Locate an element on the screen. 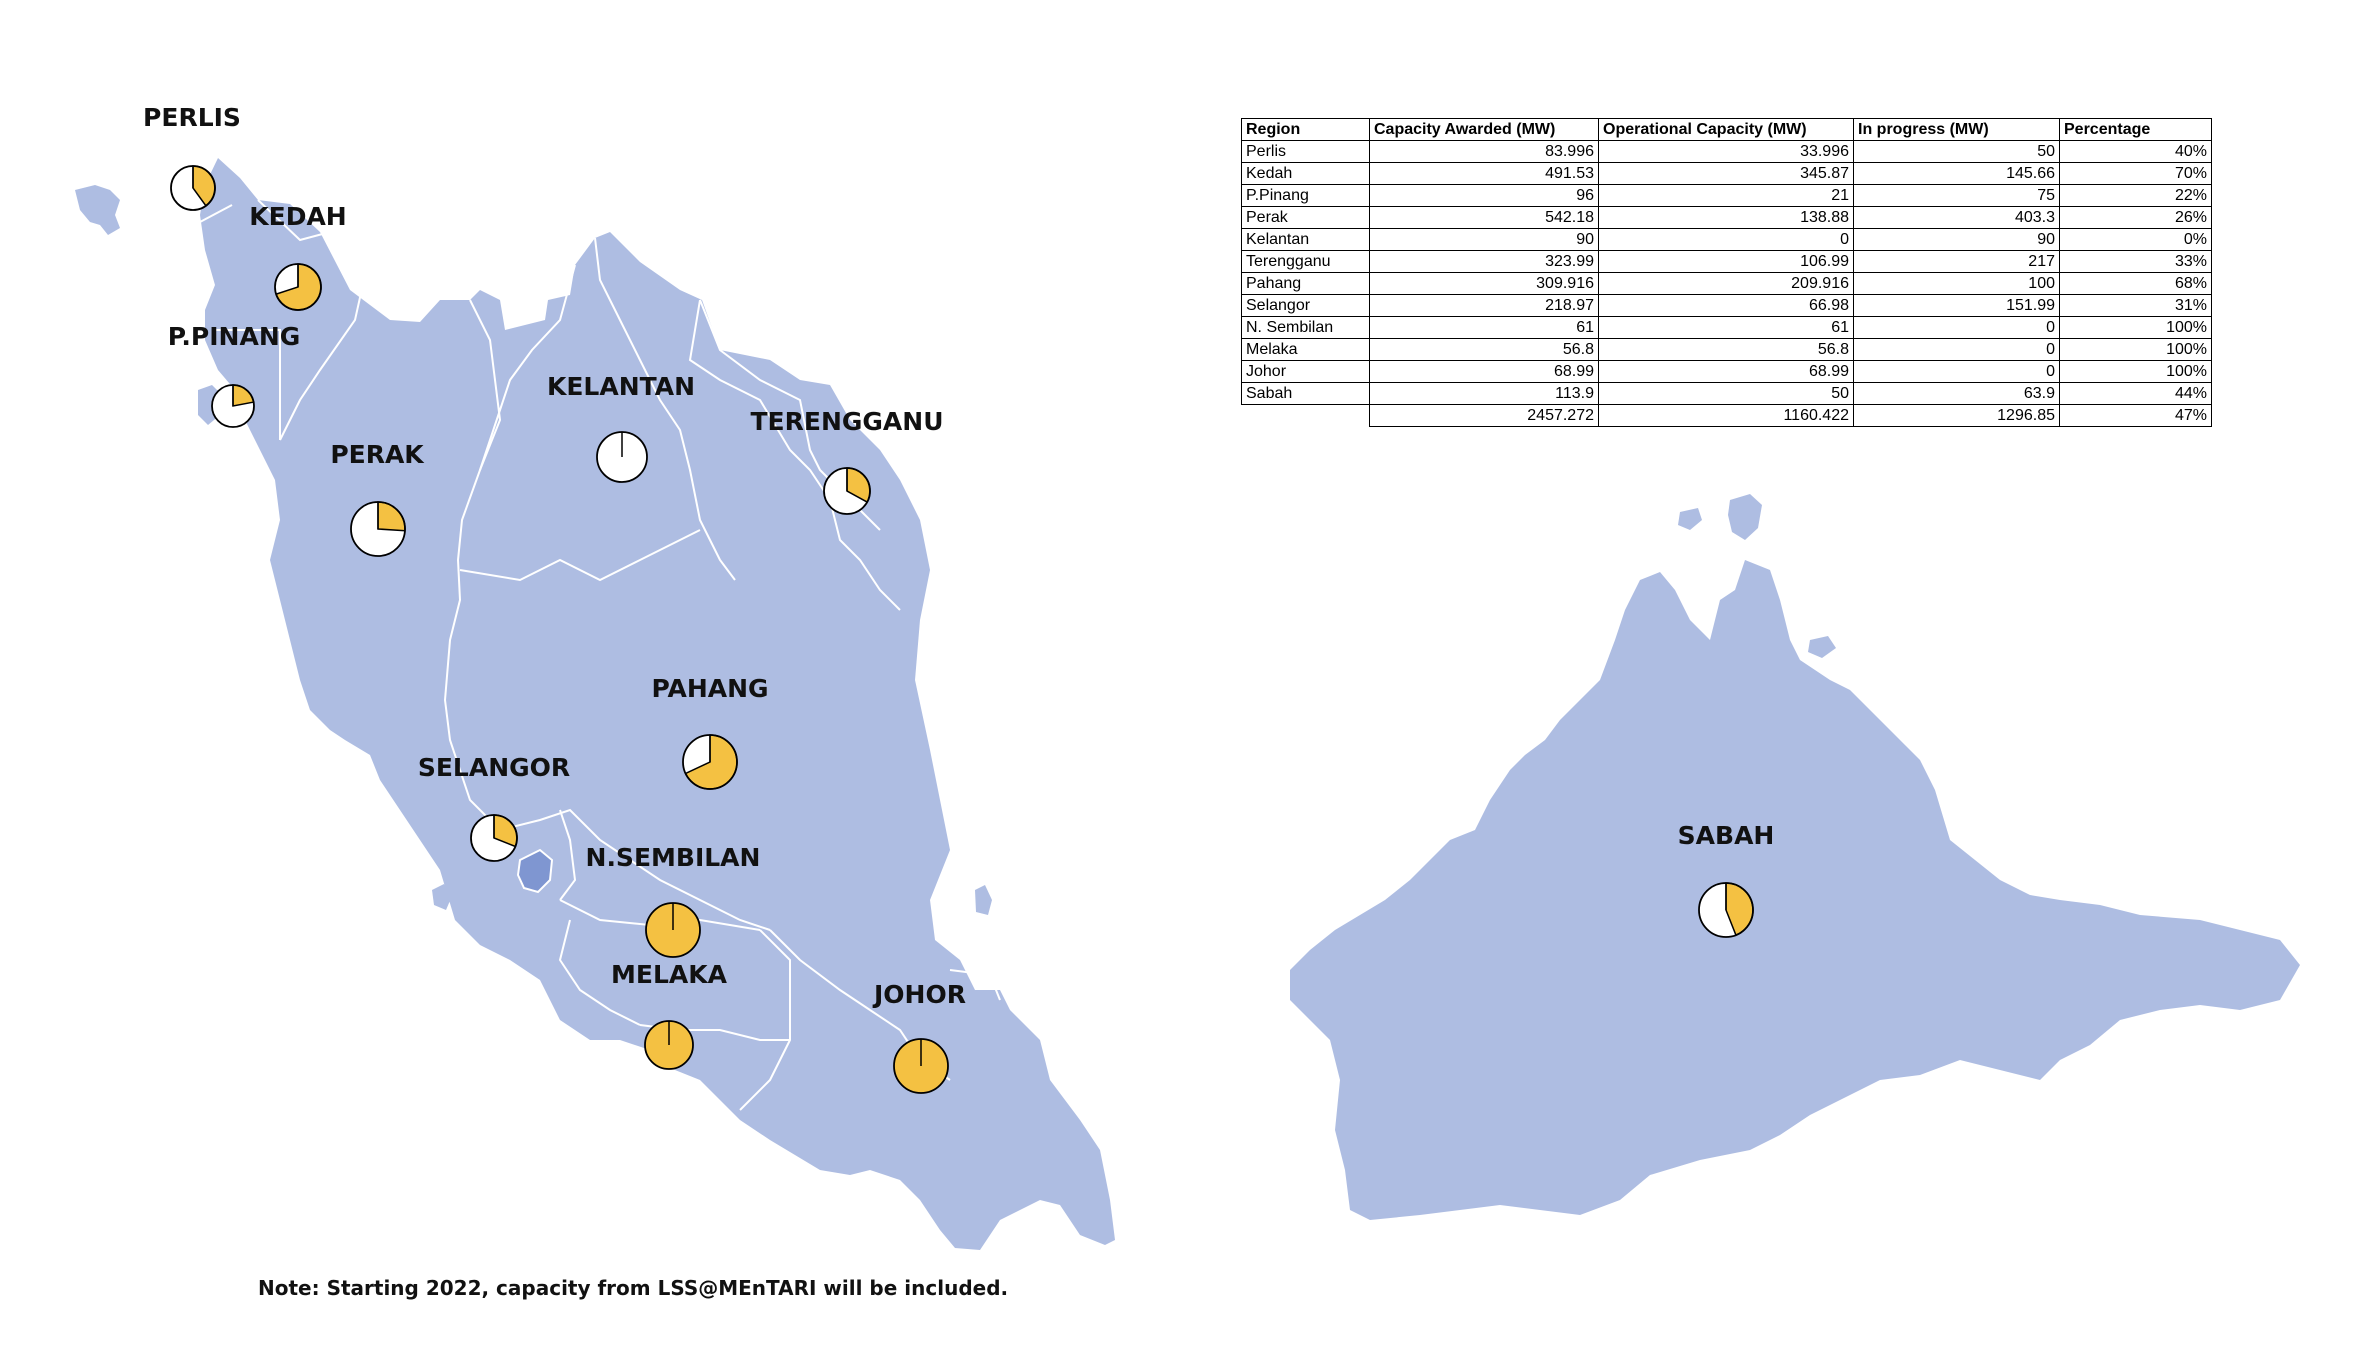  total-operational-capacity: 1160.422 is located at coordinates (1726, 415).